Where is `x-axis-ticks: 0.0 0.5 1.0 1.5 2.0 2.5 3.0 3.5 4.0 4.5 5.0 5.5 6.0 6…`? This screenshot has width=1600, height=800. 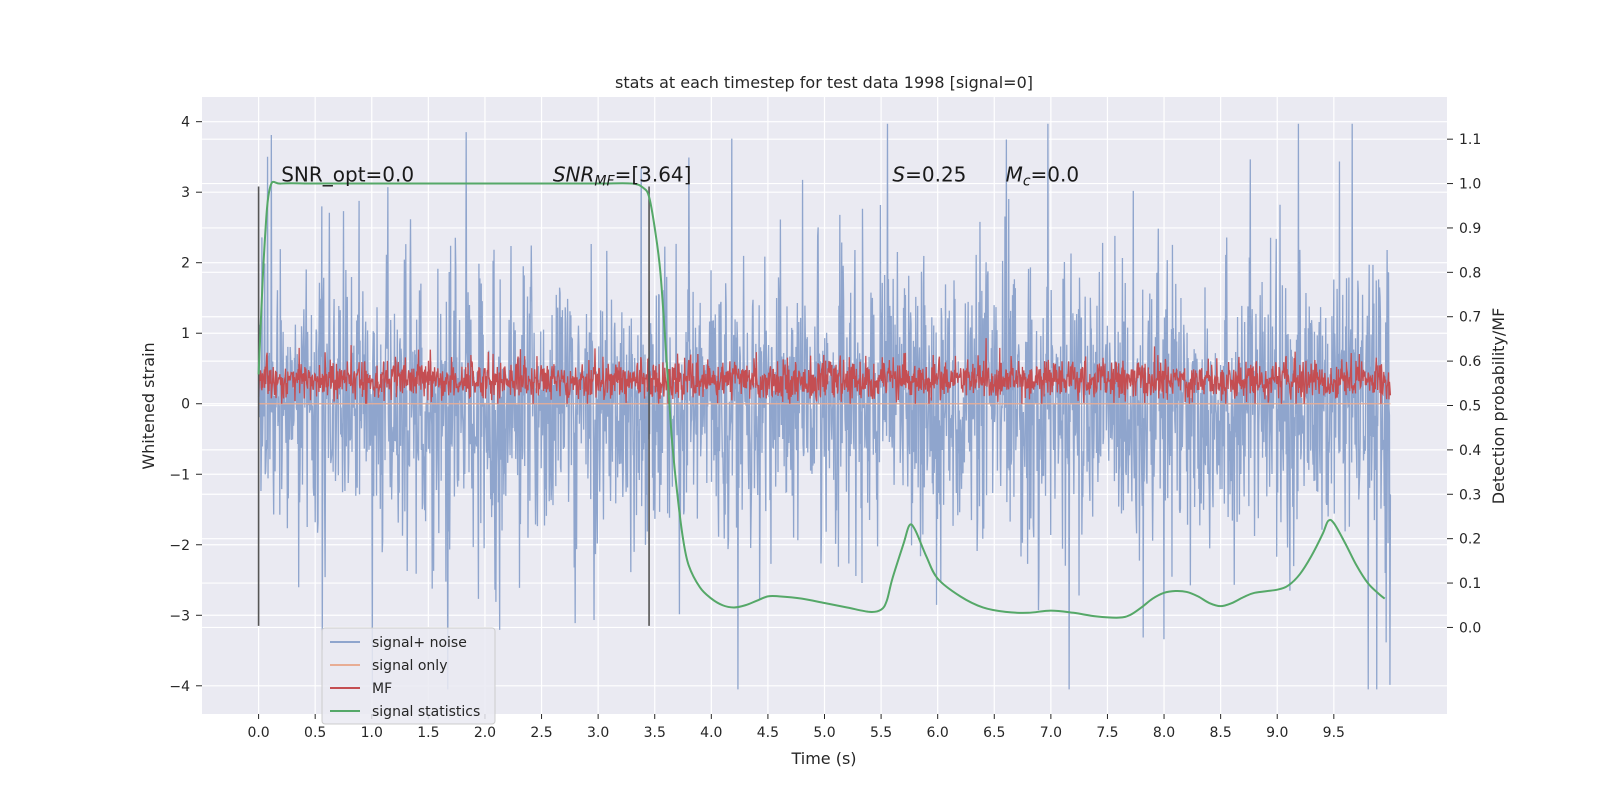
x-axis-ticks: 0.0 0.5 1.0 1.5 2.0 2.5 3.0 3.5 4.0 4.5 5.0 5.5 6.0 6… is located at coordinates (796, 727).